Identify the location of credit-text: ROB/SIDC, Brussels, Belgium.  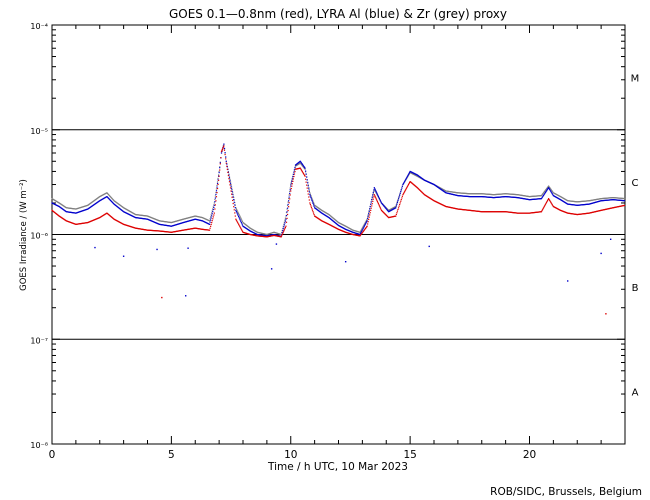
(566, 492).